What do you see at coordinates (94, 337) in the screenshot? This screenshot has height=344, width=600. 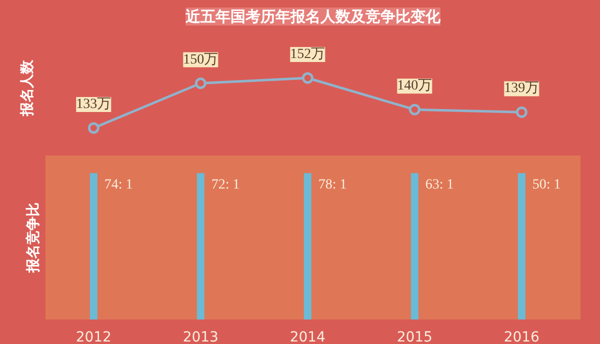 I see `x-tick-label: 2012` at bounding box center [94, 337].